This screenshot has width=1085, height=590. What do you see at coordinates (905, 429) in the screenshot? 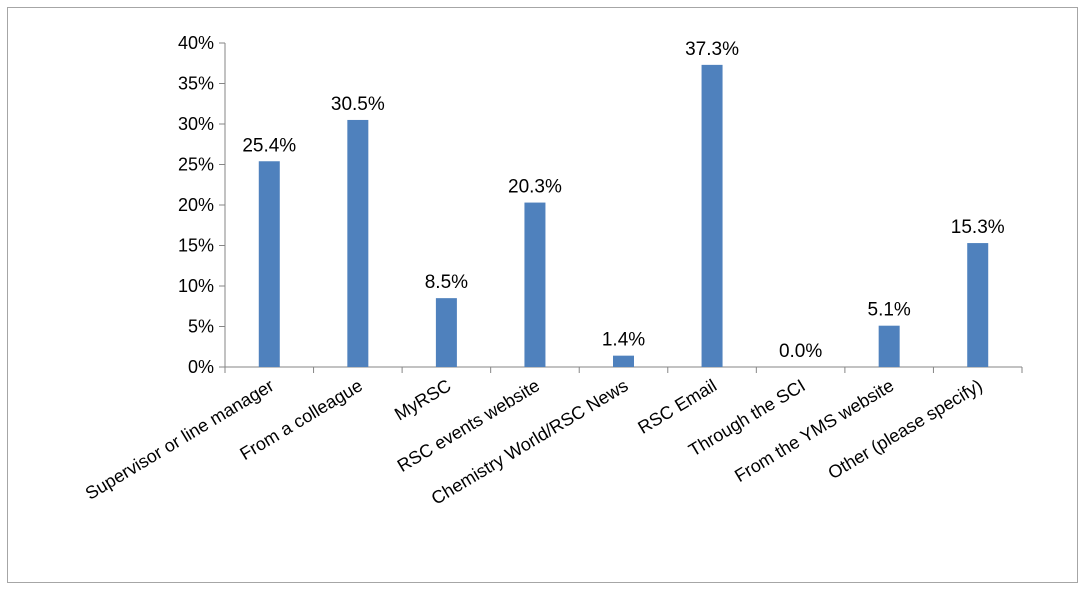
I see `category-label: Other (please specify)` at bounding box center [905, 429].